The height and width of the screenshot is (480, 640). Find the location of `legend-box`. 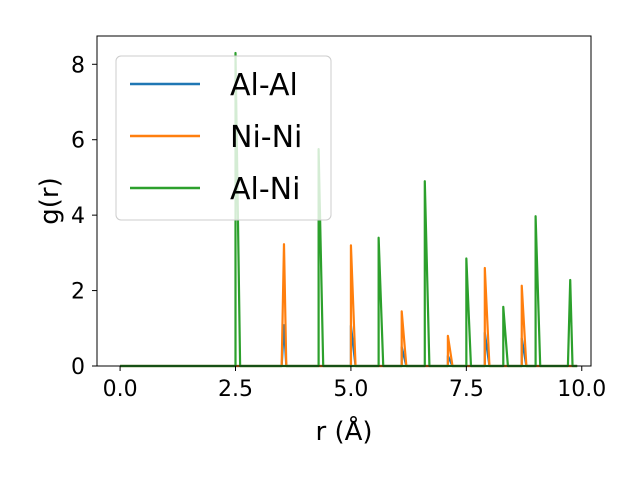

legend-box is located at coordinates (223, 138).